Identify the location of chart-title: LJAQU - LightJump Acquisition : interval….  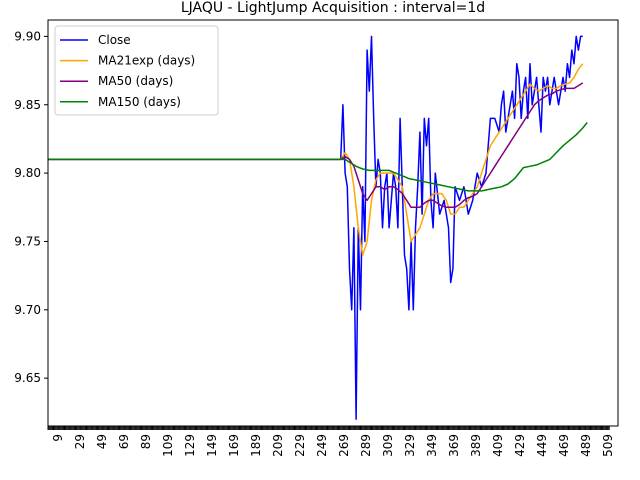
(333, 8).